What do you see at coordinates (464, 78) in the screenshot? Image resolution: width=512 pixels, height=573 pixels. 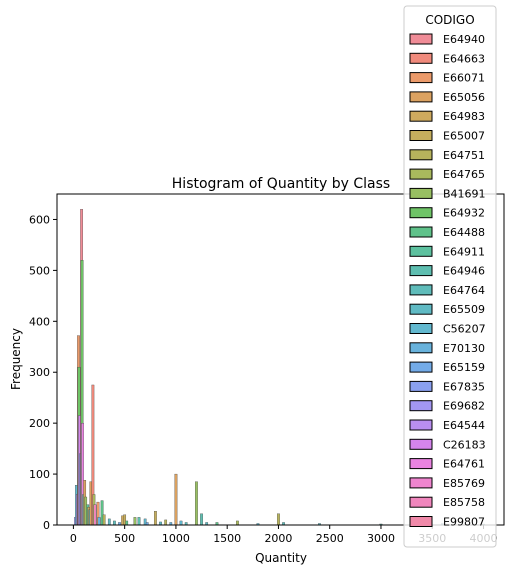 I see `legend-label-E66071: E66071` at bounding box center [464, 78].